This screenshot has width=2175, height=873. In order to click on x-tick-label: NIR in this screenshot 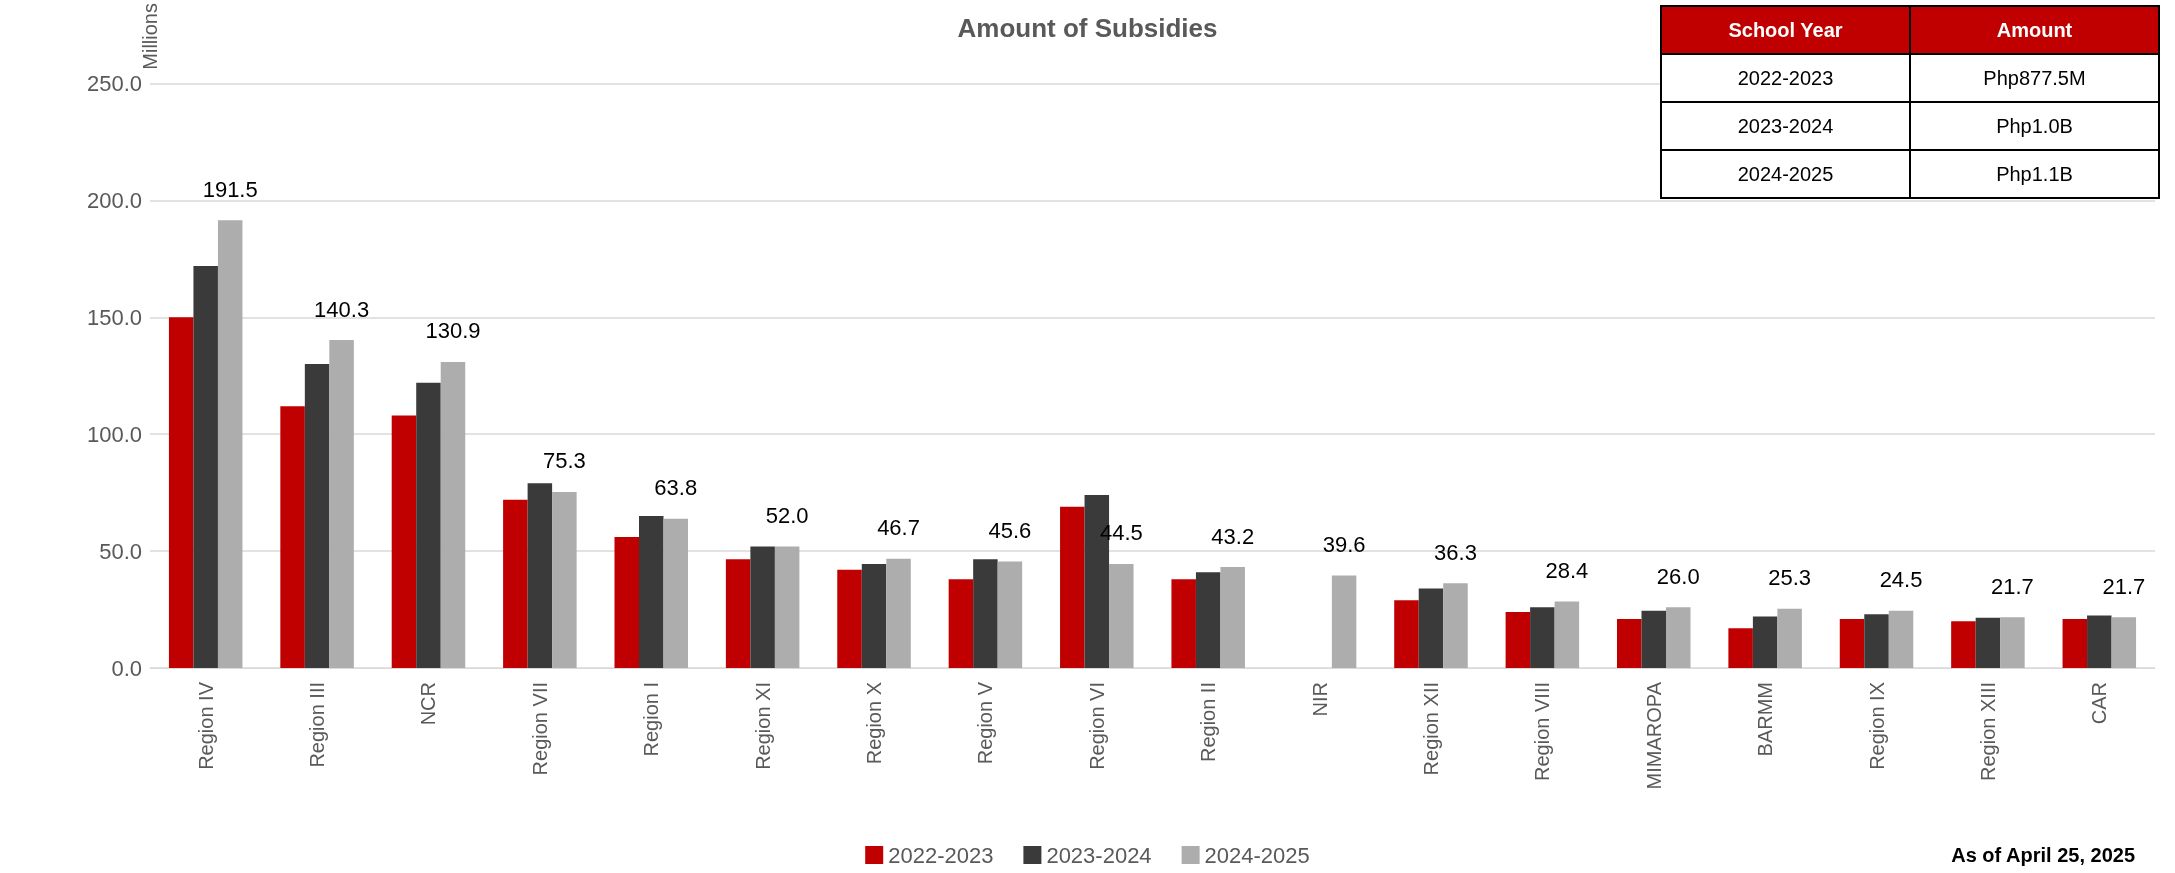, I will do `click(1319, 699)`.